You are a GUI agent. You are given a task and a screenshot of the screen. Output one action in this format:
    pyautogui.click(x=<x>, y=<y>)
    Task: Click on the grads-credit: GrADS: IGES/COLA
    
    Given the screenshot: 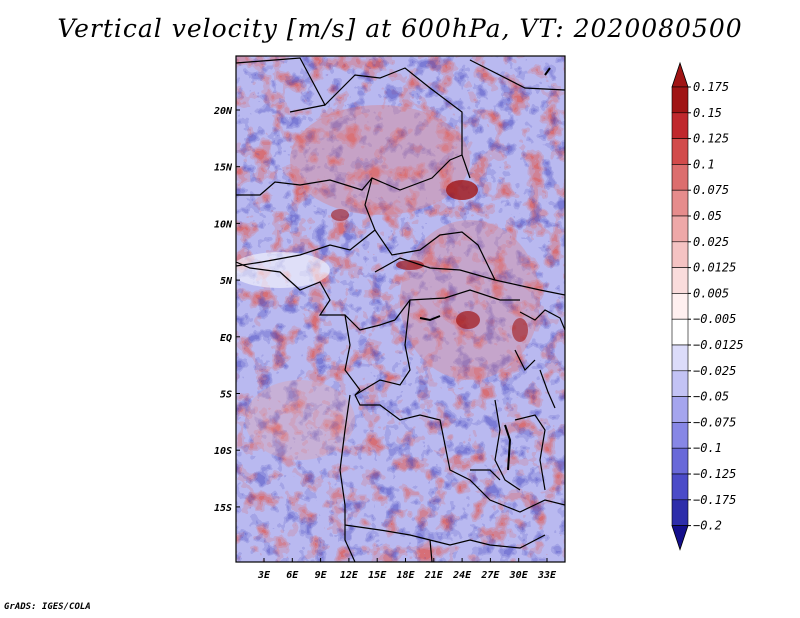 What is the action you would take?
    pyautogui.click(x=47, y=607)
    